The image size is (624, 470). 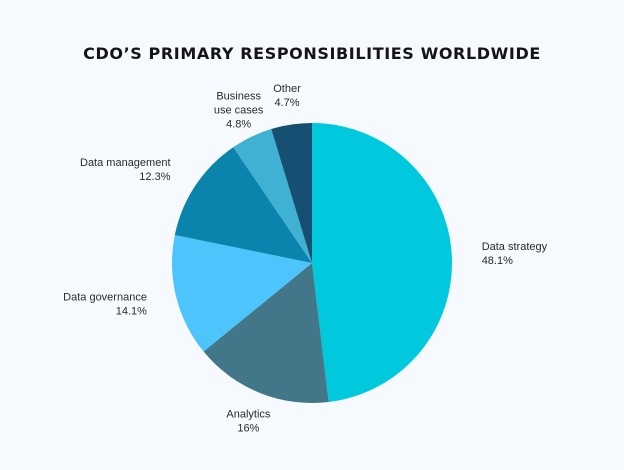 I want to click on slice-value-label: 16%, so click(x=248, y=429).